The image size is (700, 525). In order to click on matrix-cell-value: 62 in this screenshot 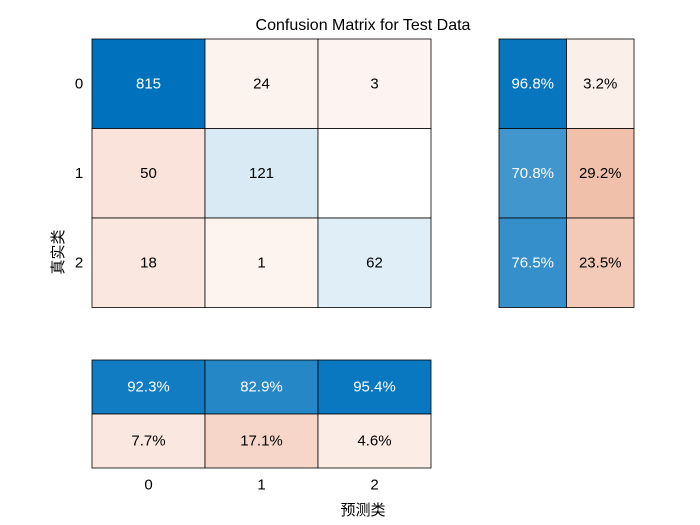, I will do `click(374, 262)`.